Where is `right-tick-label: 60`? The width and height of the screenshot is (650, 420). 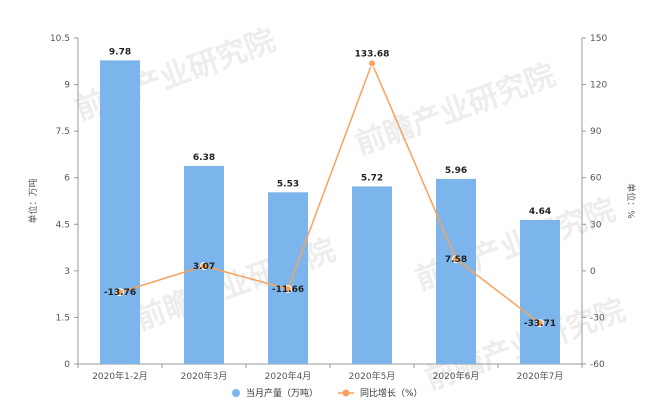
right-tick-label: 60 is located at coordinates (596, 179).